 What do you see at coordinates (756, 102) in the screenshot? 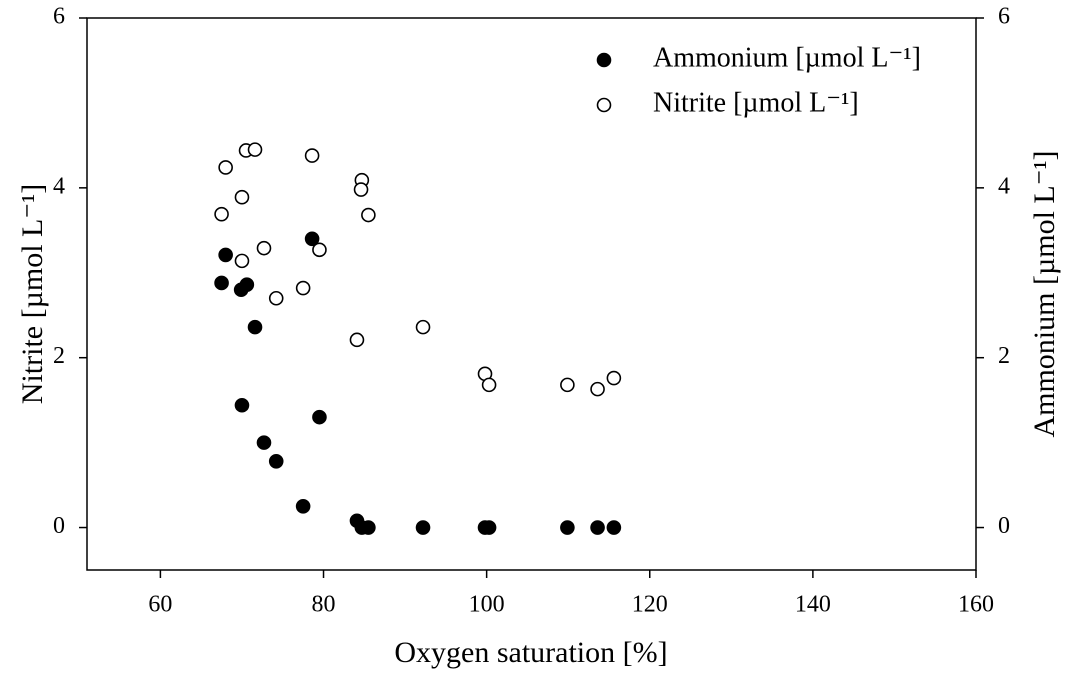
I see `legend-label: Nitrite [µmol L⁻¹]` at bounding box center [756, 102].